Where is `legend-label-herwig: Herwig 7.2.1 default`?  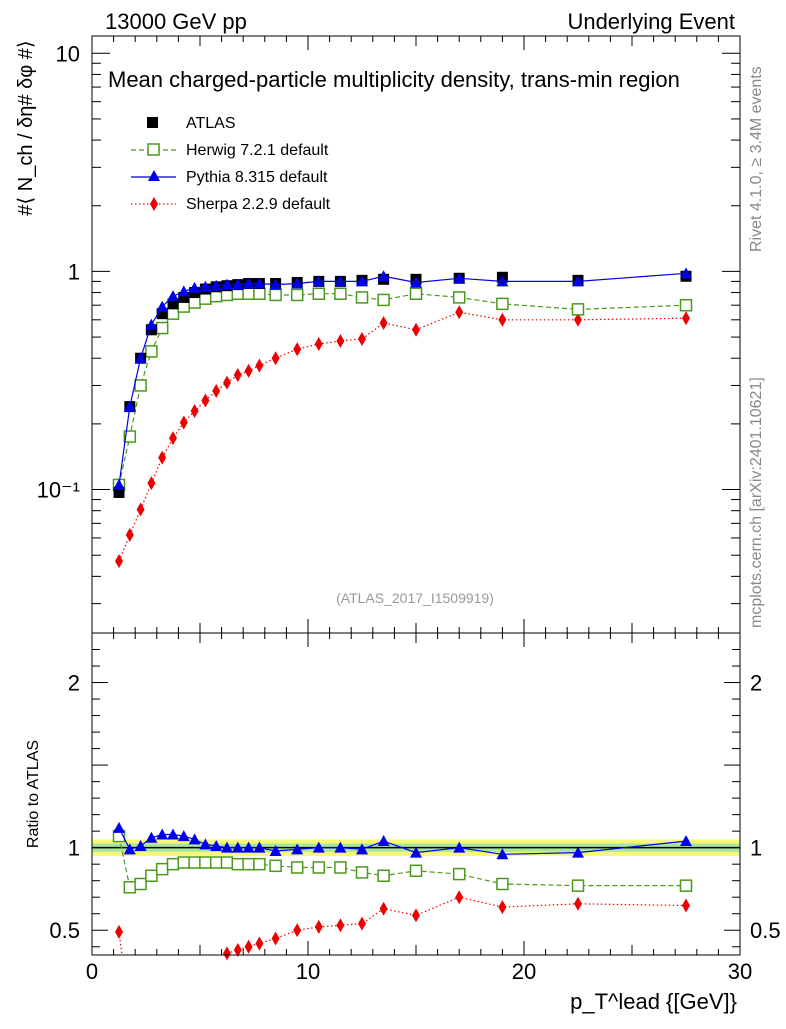 legend-label-herwig: Herwig 7.2.1 default is located at coordinates (257, 150).